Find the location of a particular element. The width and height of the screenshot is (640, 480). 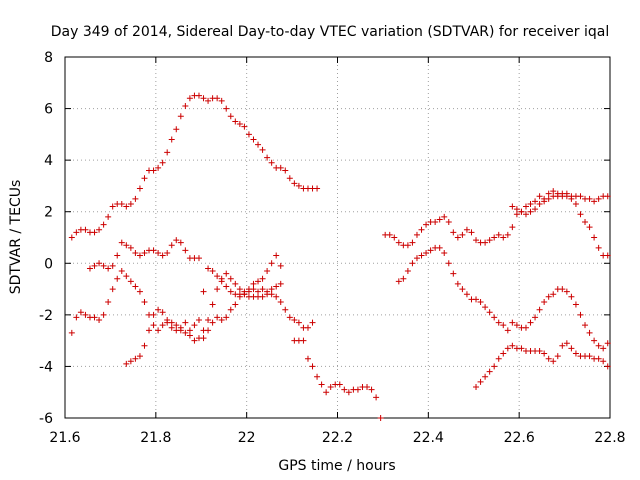

y-tick-label: -4 is located at coordinates (46, 367).